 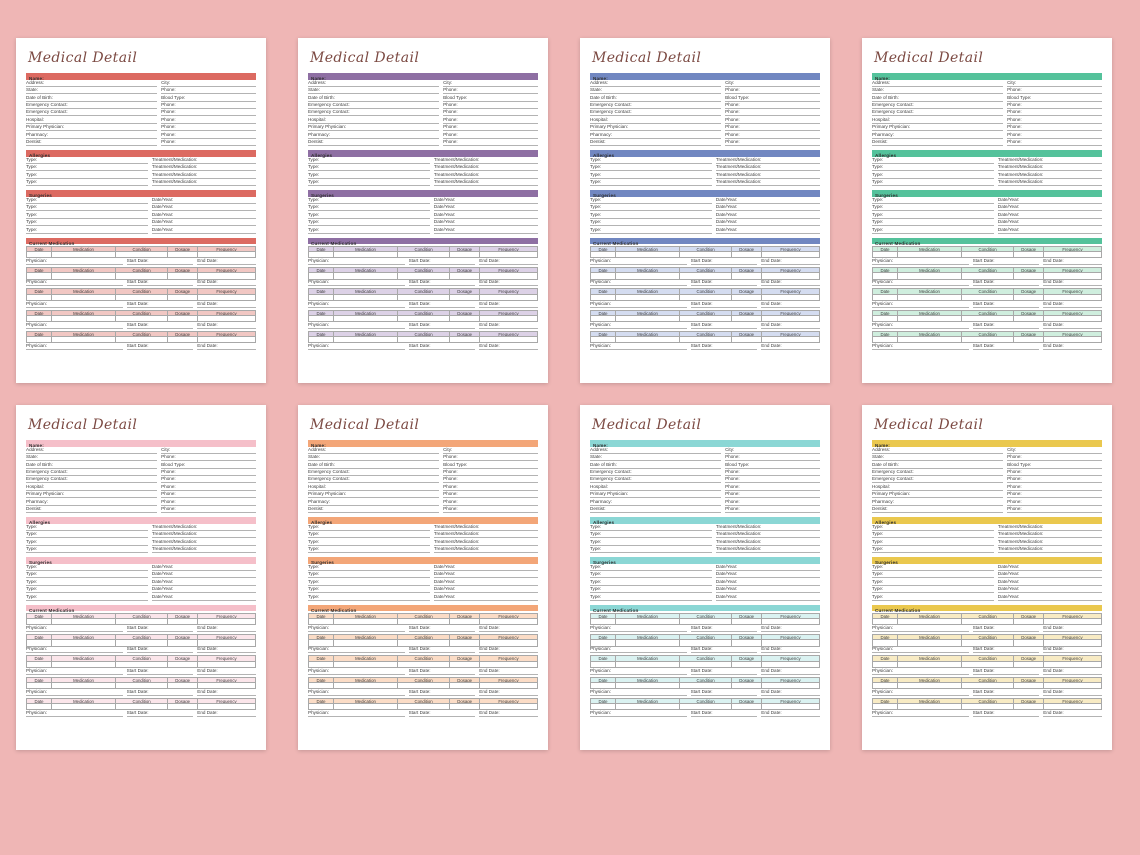 I want to click on physician-label: Physician:, so click(x=600, y=261).